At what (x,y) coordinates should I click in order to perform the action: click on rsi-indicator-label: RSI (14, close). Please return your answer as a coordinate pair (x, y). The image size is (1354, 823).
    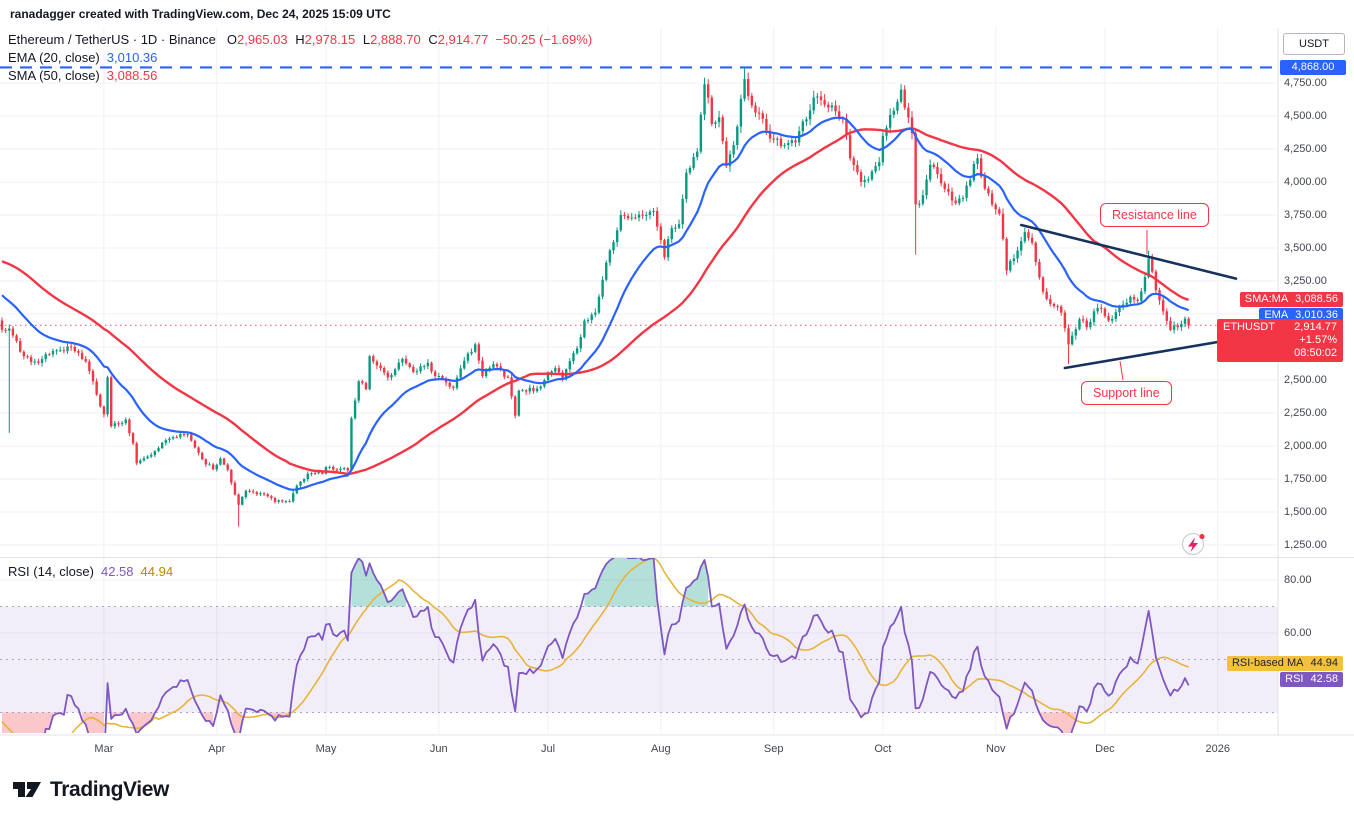
    Looking at the image, I should click on (51, 571).